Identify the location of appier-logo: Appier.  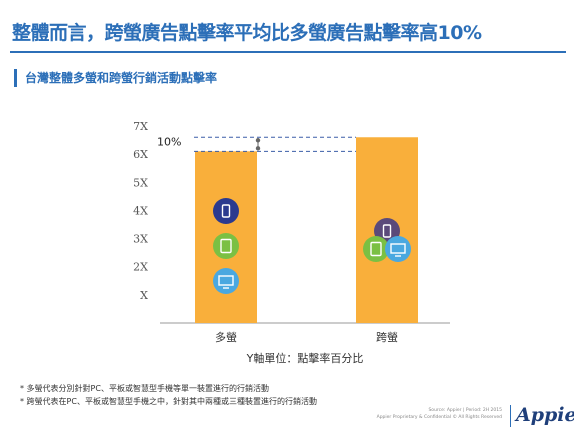
(545, 415).